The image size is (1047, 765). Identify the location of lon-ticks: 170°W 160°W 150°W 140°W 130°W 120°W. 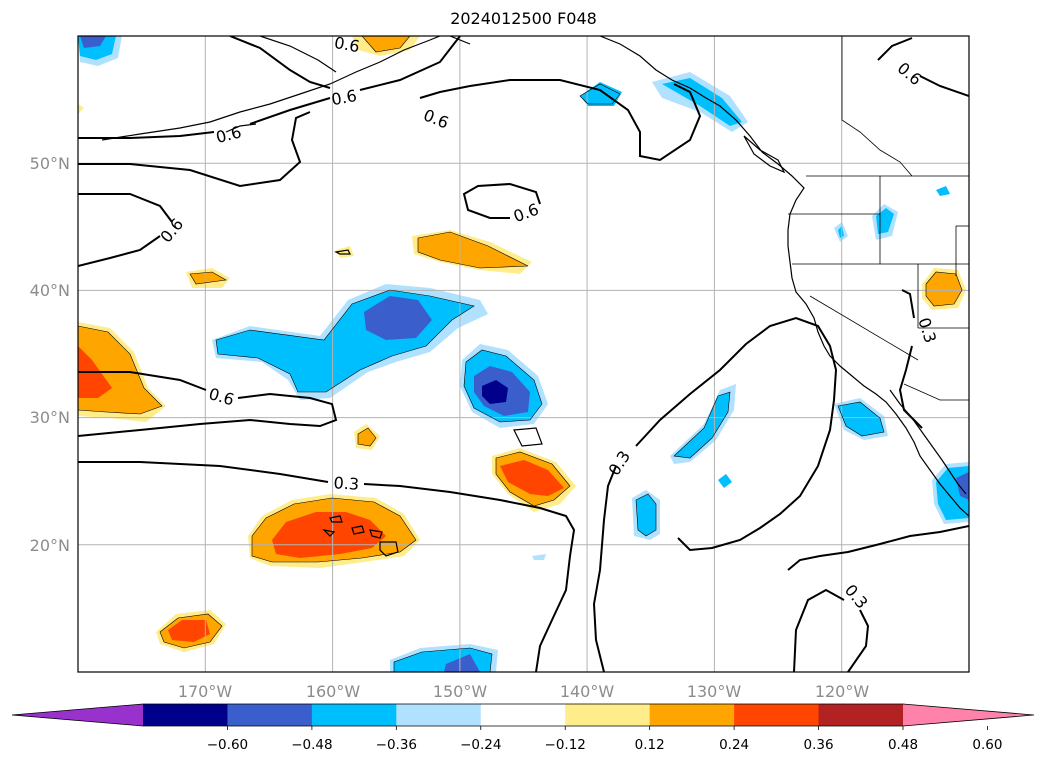
(524, 691).